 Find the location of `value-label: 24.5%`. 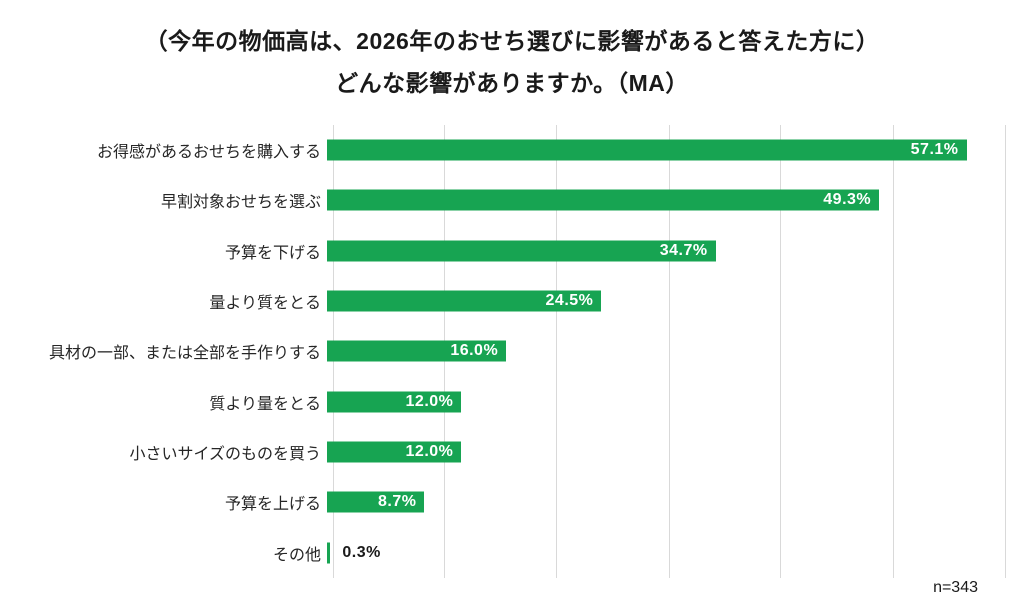

value-label: 24.5% is located at coordinates (569, 301).